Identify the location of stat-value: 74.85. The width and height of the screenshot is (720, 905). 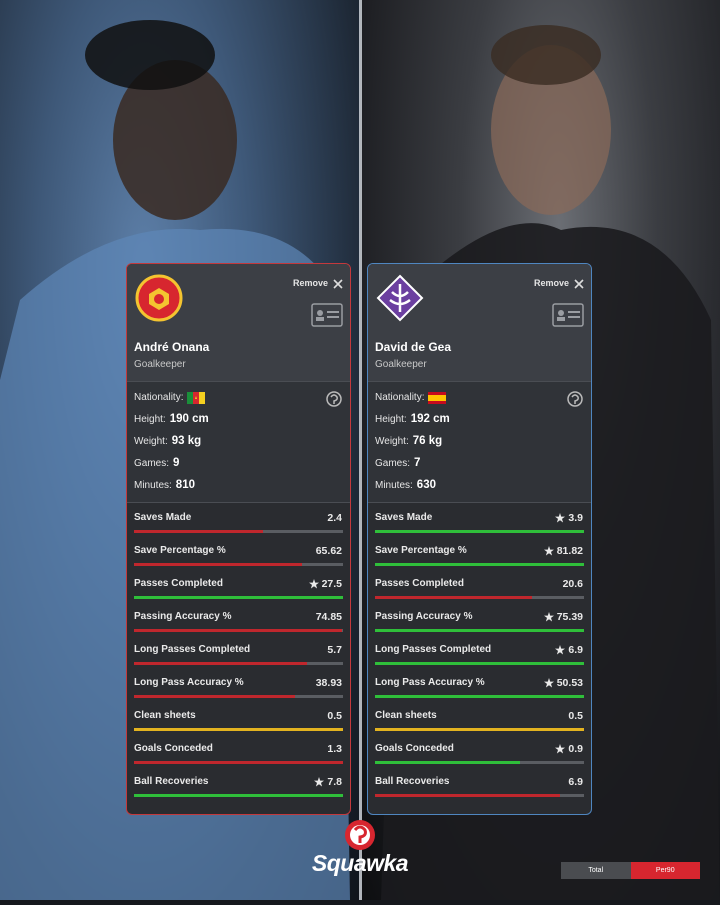
(328, 617).